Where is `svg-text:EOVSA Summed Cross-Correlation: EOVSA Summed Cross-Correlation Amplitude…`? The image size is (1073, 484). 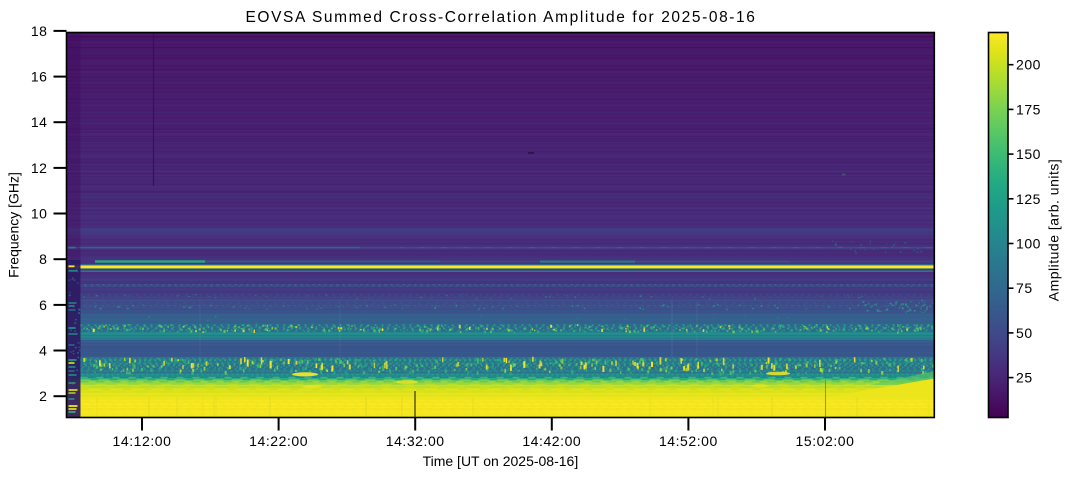
svg-text:EOVSA Summed Cross-Correlation: EOVSA Summed Cross-Correlation Amplitude… is located at coordinates (500, 17).